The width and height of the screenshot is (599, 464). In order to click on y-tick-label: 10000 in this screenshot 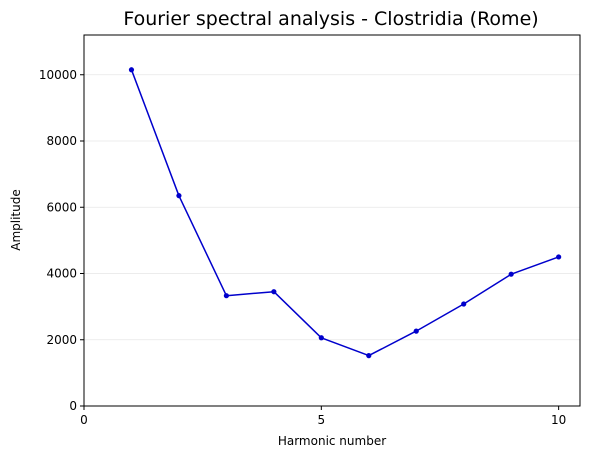, I will do `click(58, 75)`.